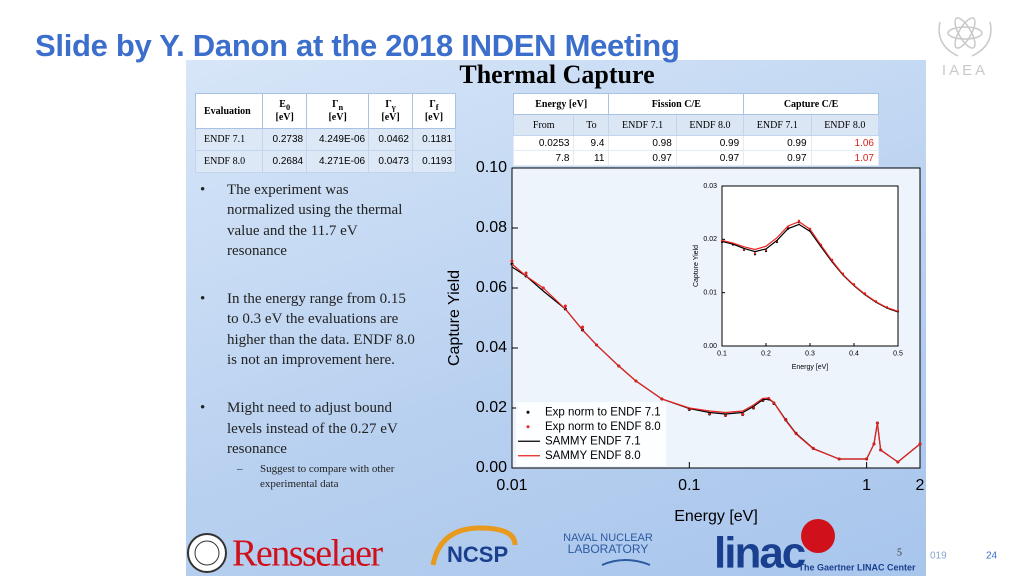  What do you see at coordinates (591, 143) in the screenshot?
I see `table-cell: 9.4` at bounding box center [591, 143].